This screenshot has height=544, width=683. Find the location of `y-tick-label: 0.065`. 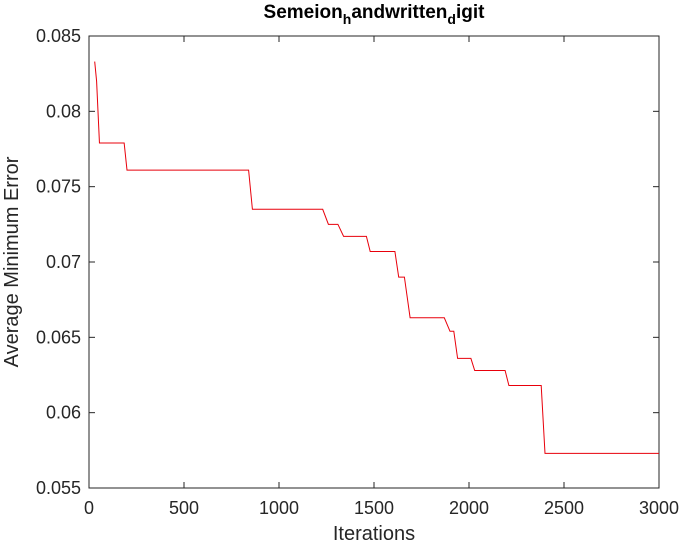

y-tick-label: 0.065 is located at coordinates (58, 337).